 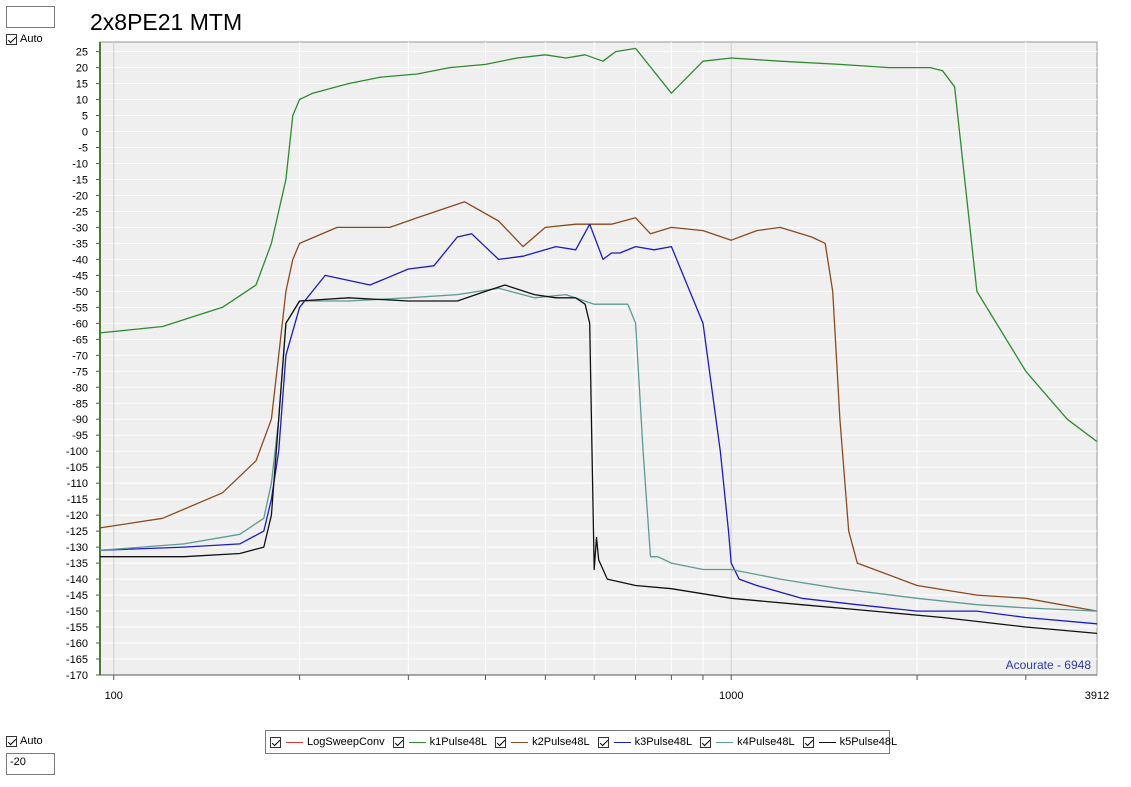 I want to click on y-tick-label: -105, so click(x=77, y=468).